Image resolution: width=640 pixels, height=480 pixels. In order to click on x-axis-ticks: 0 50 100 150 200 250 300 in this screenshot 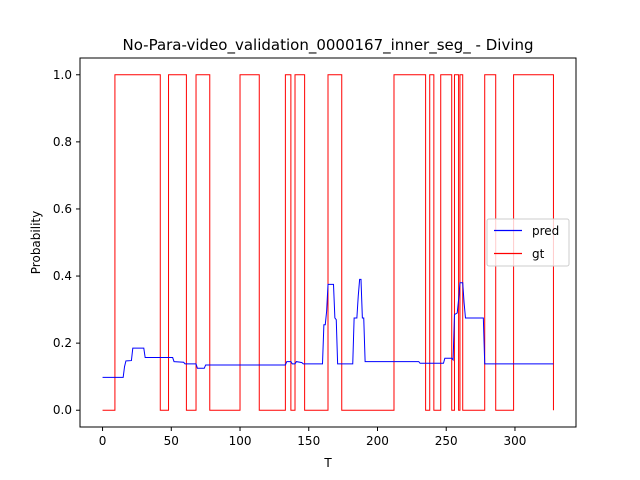, I will do `click(313, 437)`.